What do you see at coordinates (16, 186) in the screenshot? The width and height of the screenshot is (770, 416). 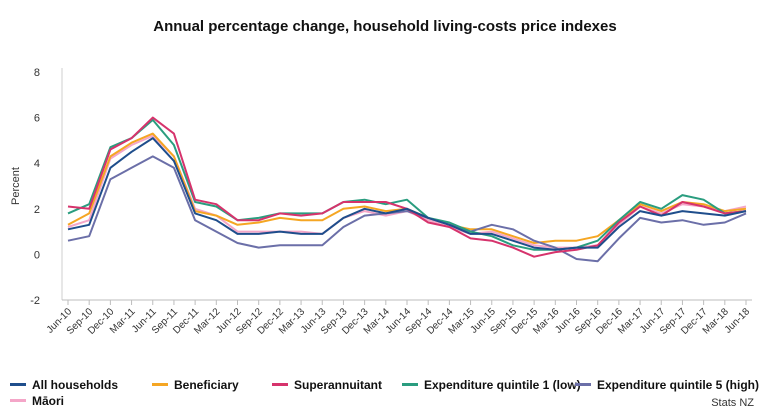 I see `y-axis-label: Percent` at bounding box center [16, 186].